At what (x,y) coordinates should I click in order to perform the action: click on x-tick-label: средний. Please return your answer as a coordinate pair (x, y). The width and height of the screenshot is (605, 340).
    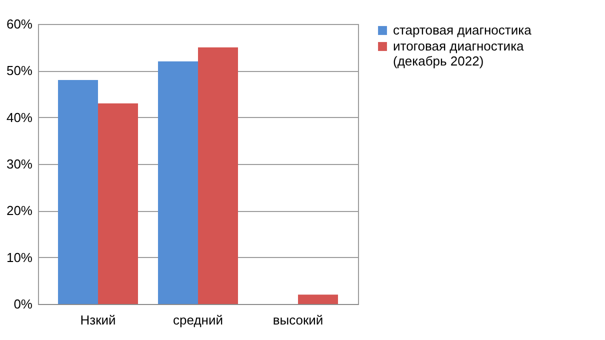
    Looking at the image, I should click on (198, 320).